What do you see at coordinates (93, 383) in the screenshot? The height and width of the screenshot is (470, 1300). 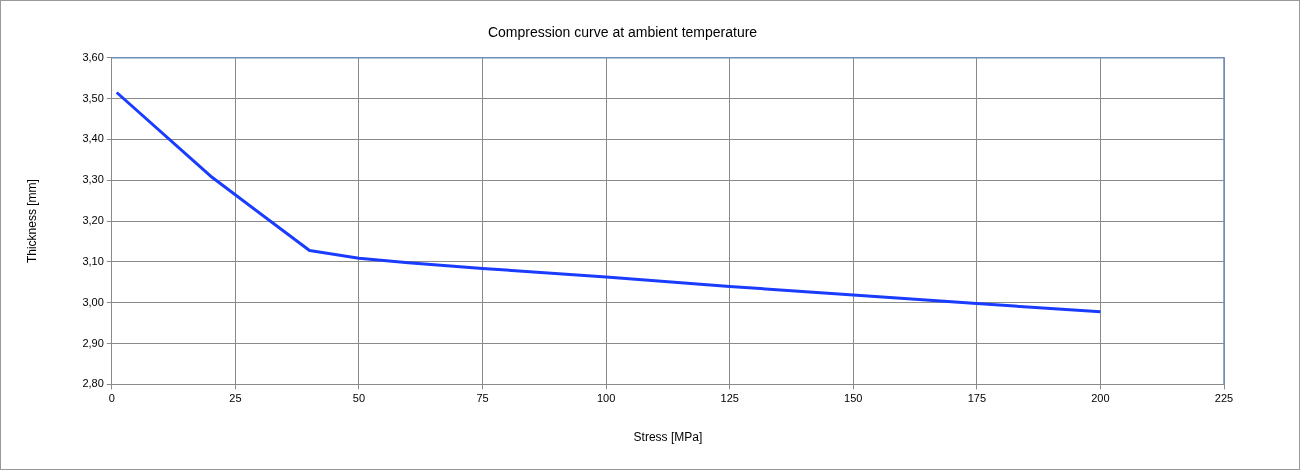 I see `y-tick-label: 2,80` at bounding box center [93, 383].